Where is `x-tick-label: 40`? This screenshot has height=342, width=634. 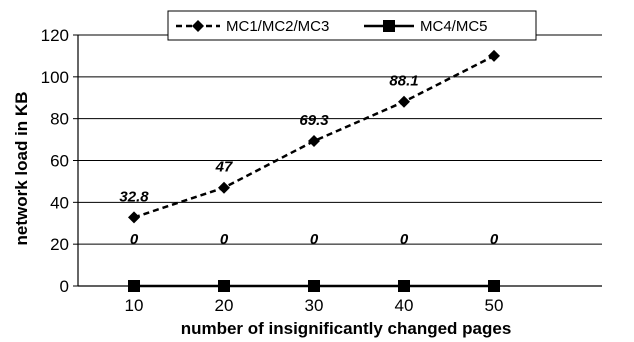 x-tick-label: 40 is located at coordinates (404, 305).